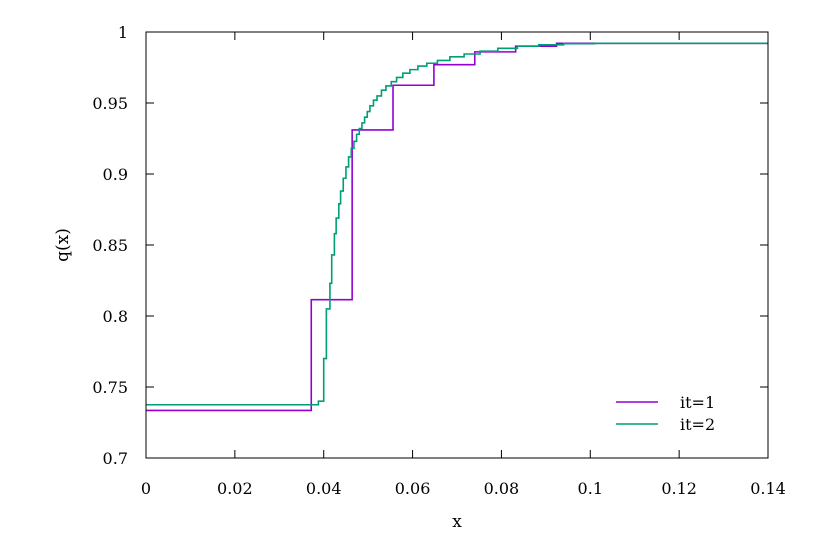 The height and width of the screenshot is (543, 814). Describe the element at coordinates (110, 245) in the screenshot. I see `y-tick-label: 0.85` at that location.